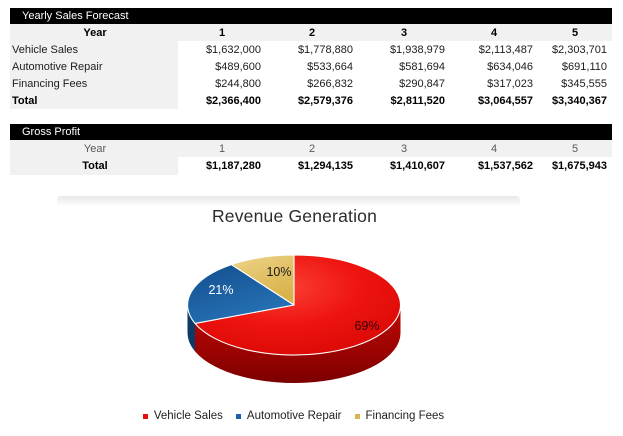 Image resolution: width=623 pixels, height=436 pixels. Describe the element at coordinates (191, 328) in the screenshot. I see `pie-side-automotive-repair` at that location.